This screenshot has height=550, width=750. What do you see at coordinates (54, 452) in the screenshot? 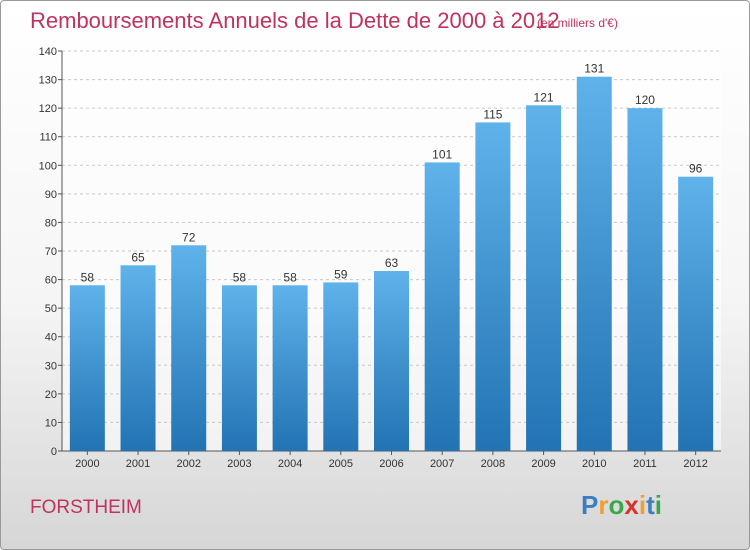
I see `y-tick-label: 0` at bounding box center [54, 452].